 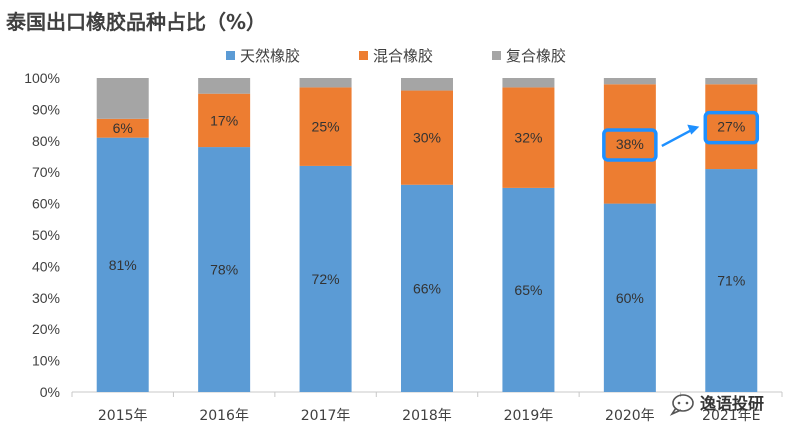 I want to click on chart-title: 泰国出口橡胶品种占比（%）, so click(x=135, y=22).